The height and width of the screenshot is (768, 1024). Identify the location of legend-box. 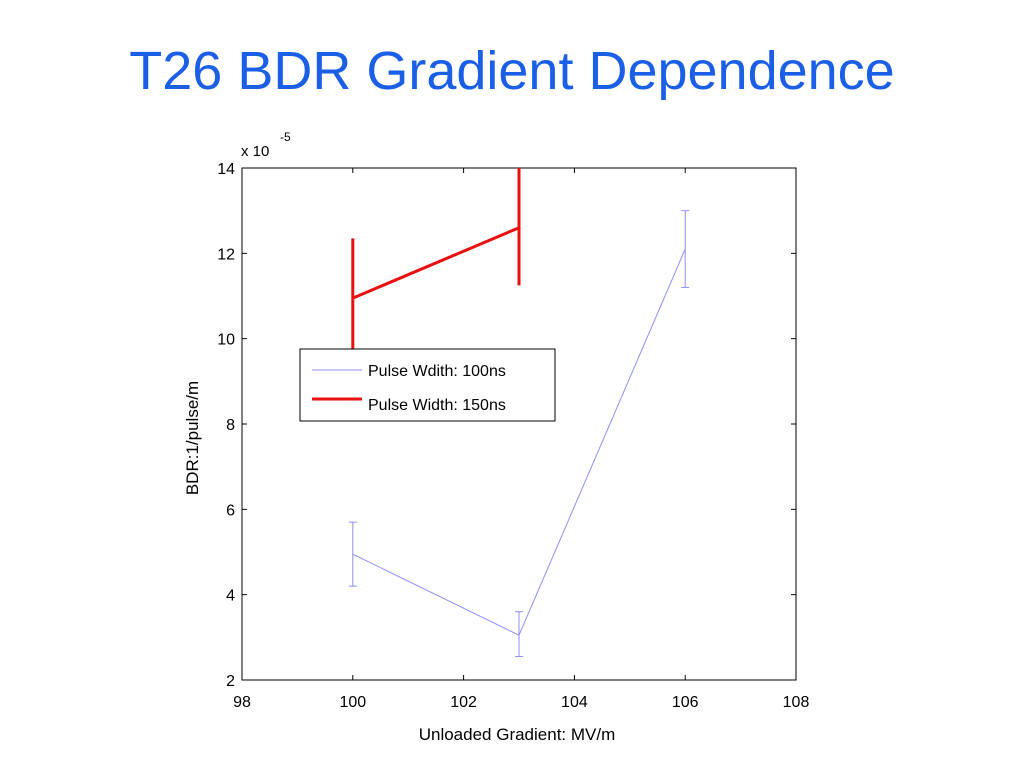
(427, 385).